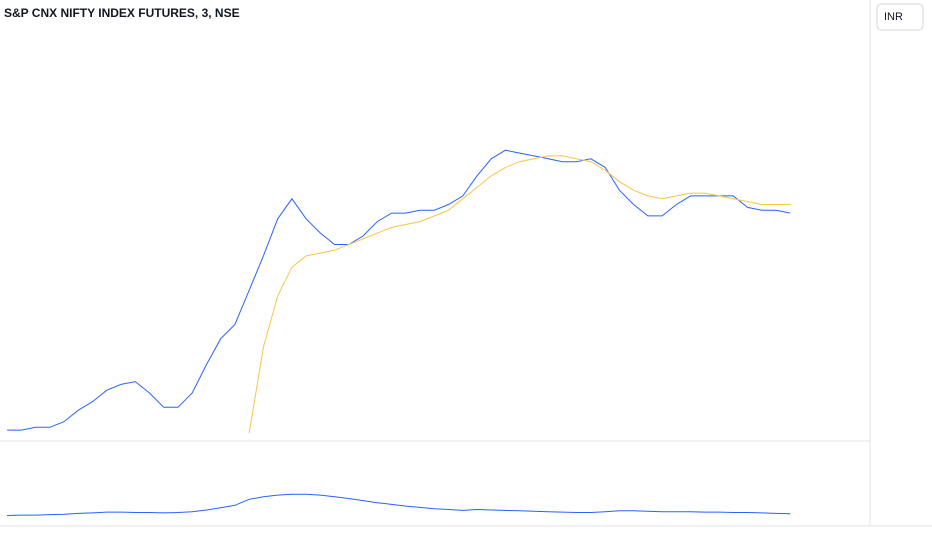 The image size is (932, 550). I want to click on currency-button, so click(900, 17).